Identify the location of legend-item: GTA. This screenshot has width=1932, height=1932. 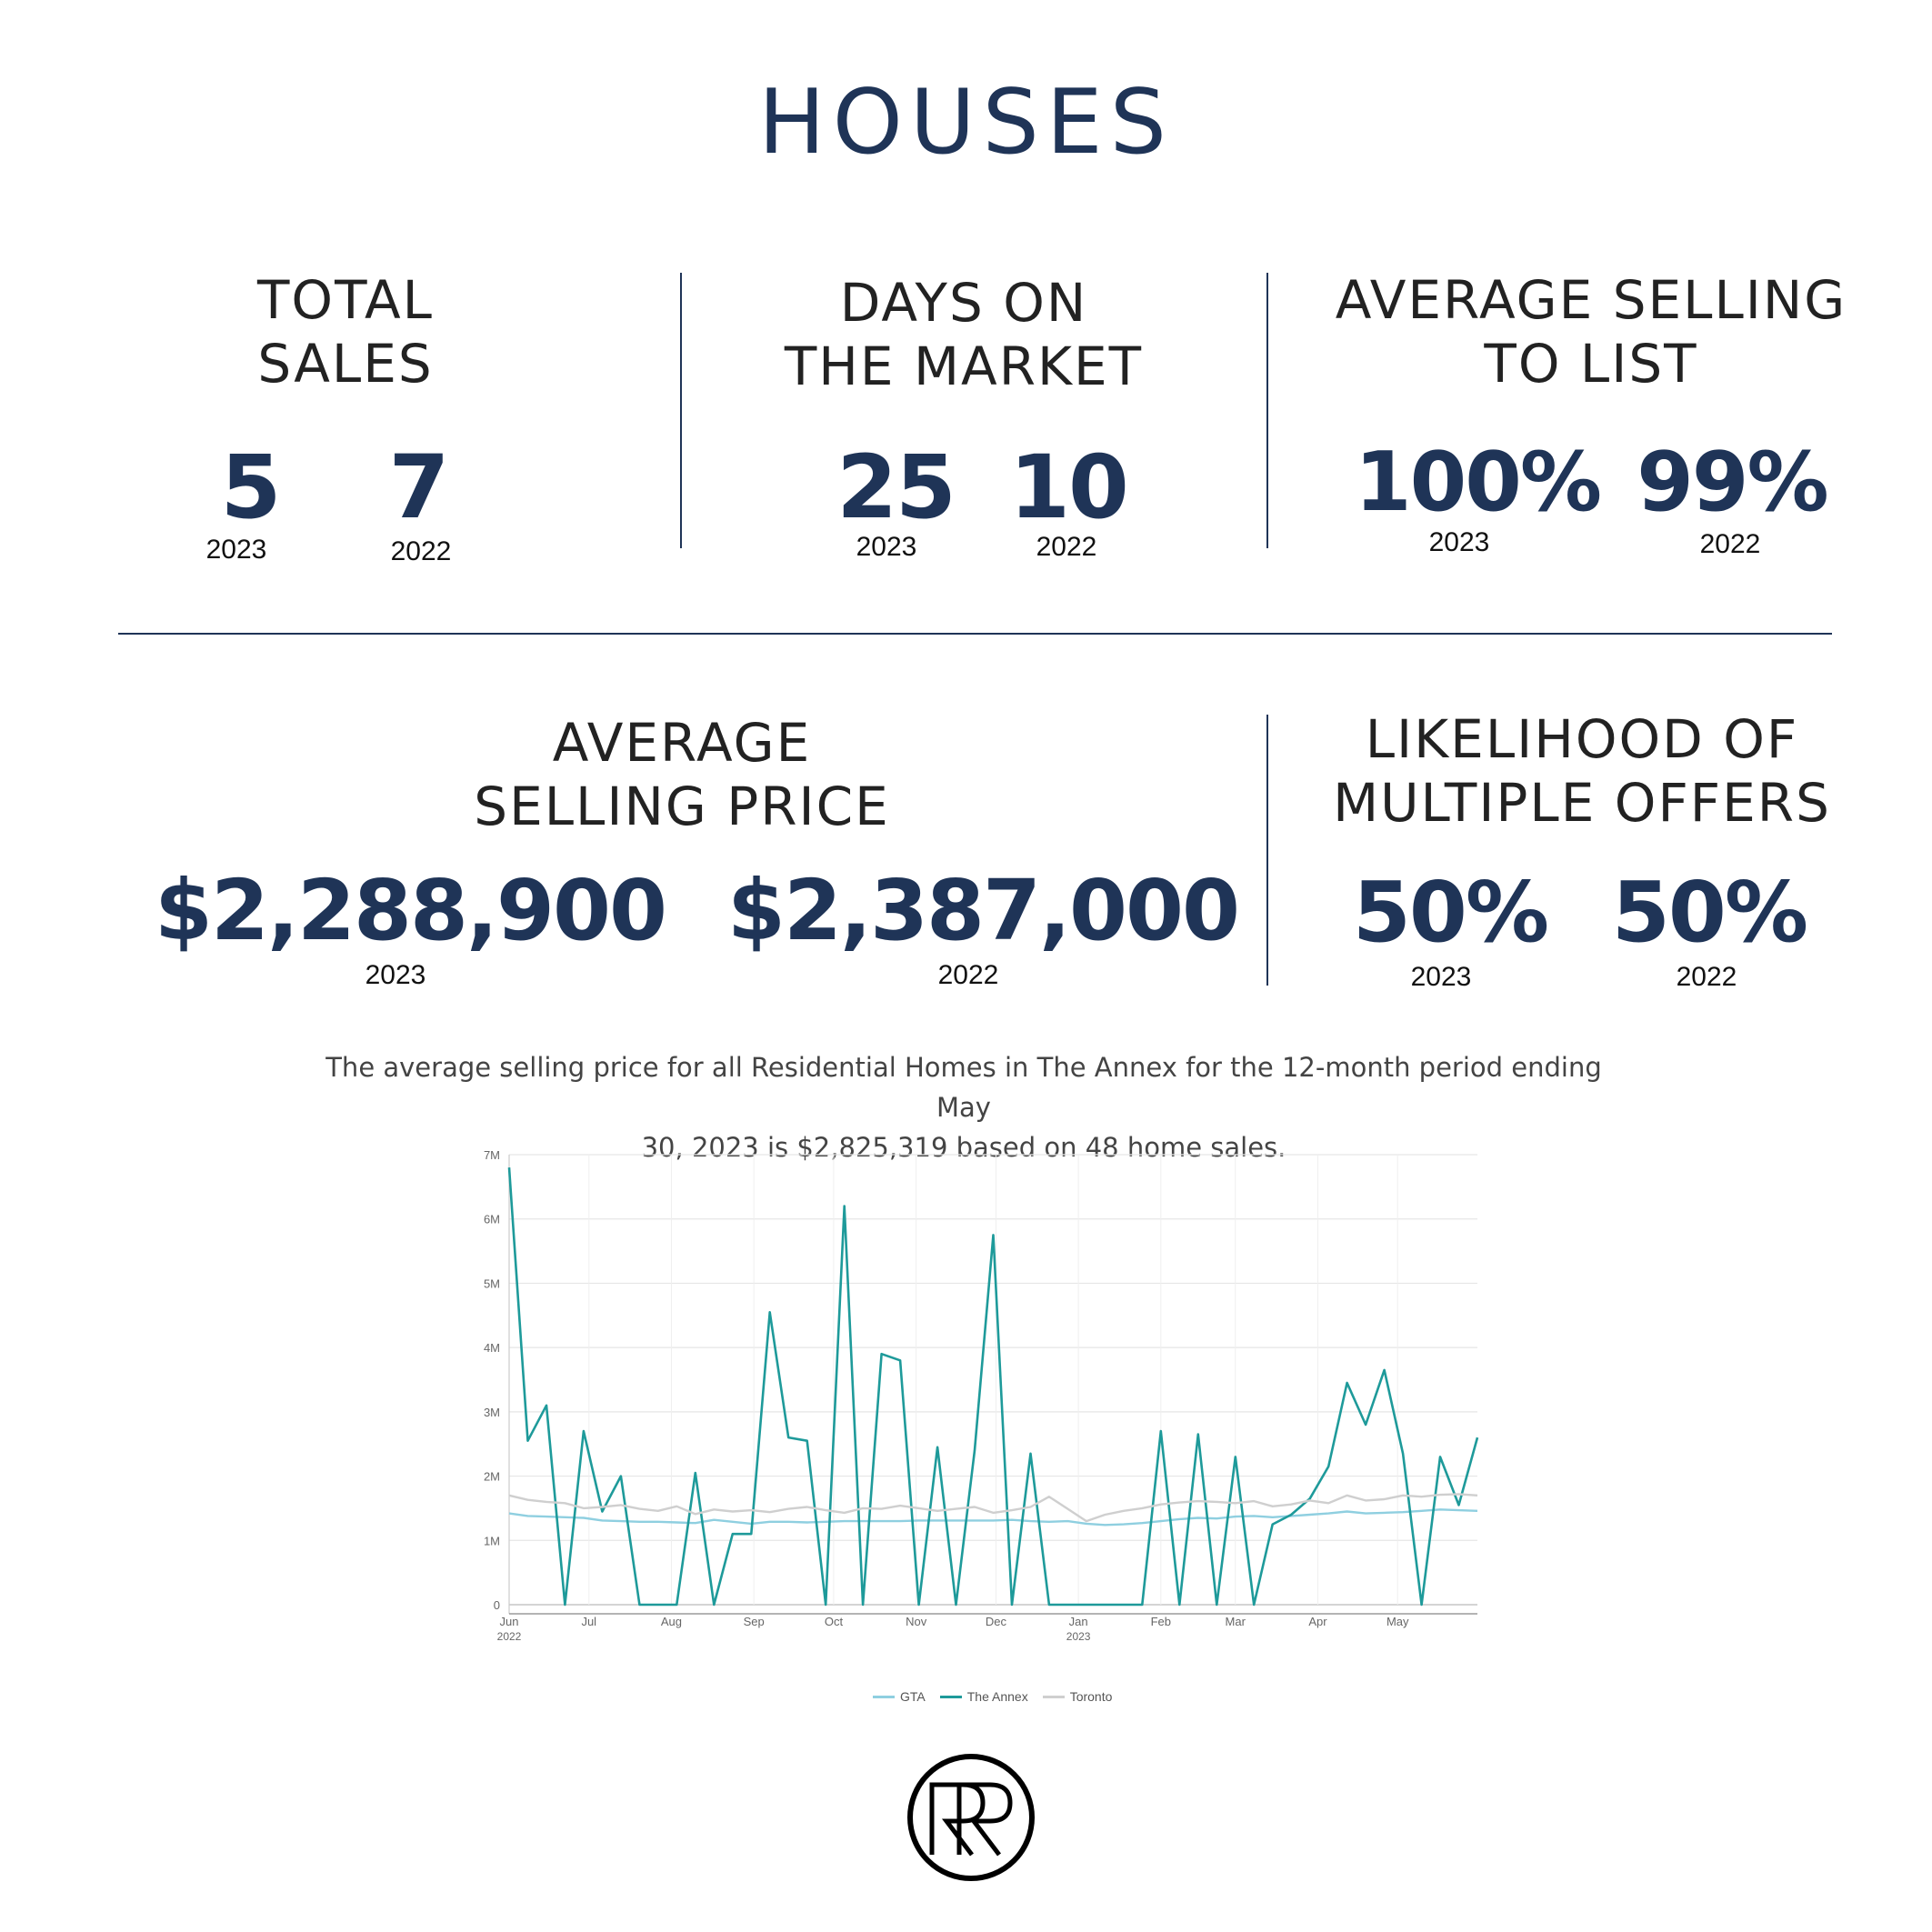
(899, 1696).